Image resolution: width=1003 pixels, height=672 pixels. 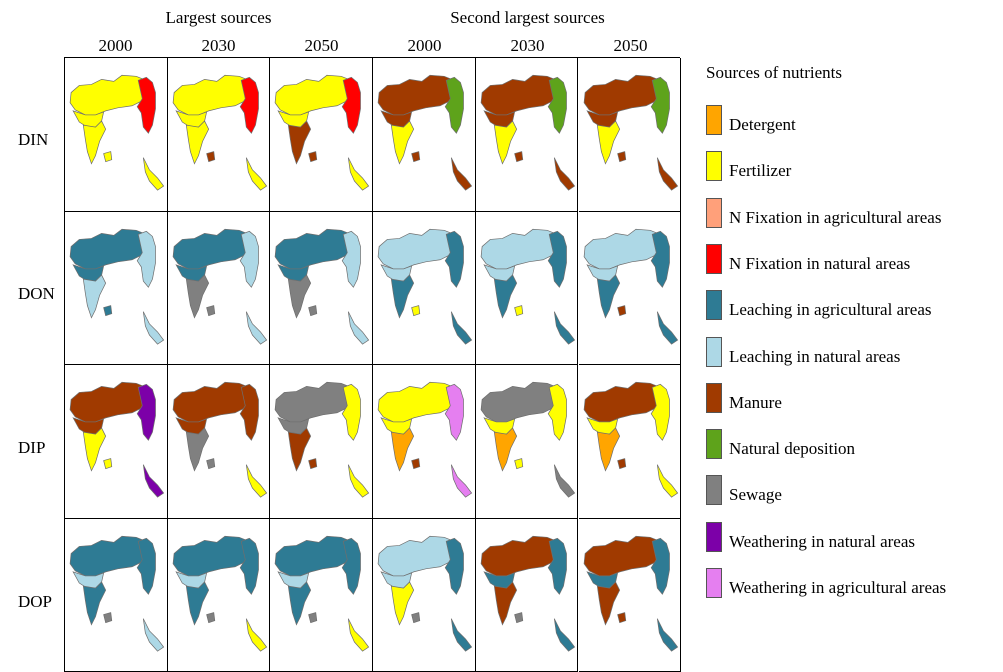 What do you see at coordinates (838, 587) in the screenshot?
I see `legend-item-label: Weathering in agricultural areas` at bounding box center [838, 587].